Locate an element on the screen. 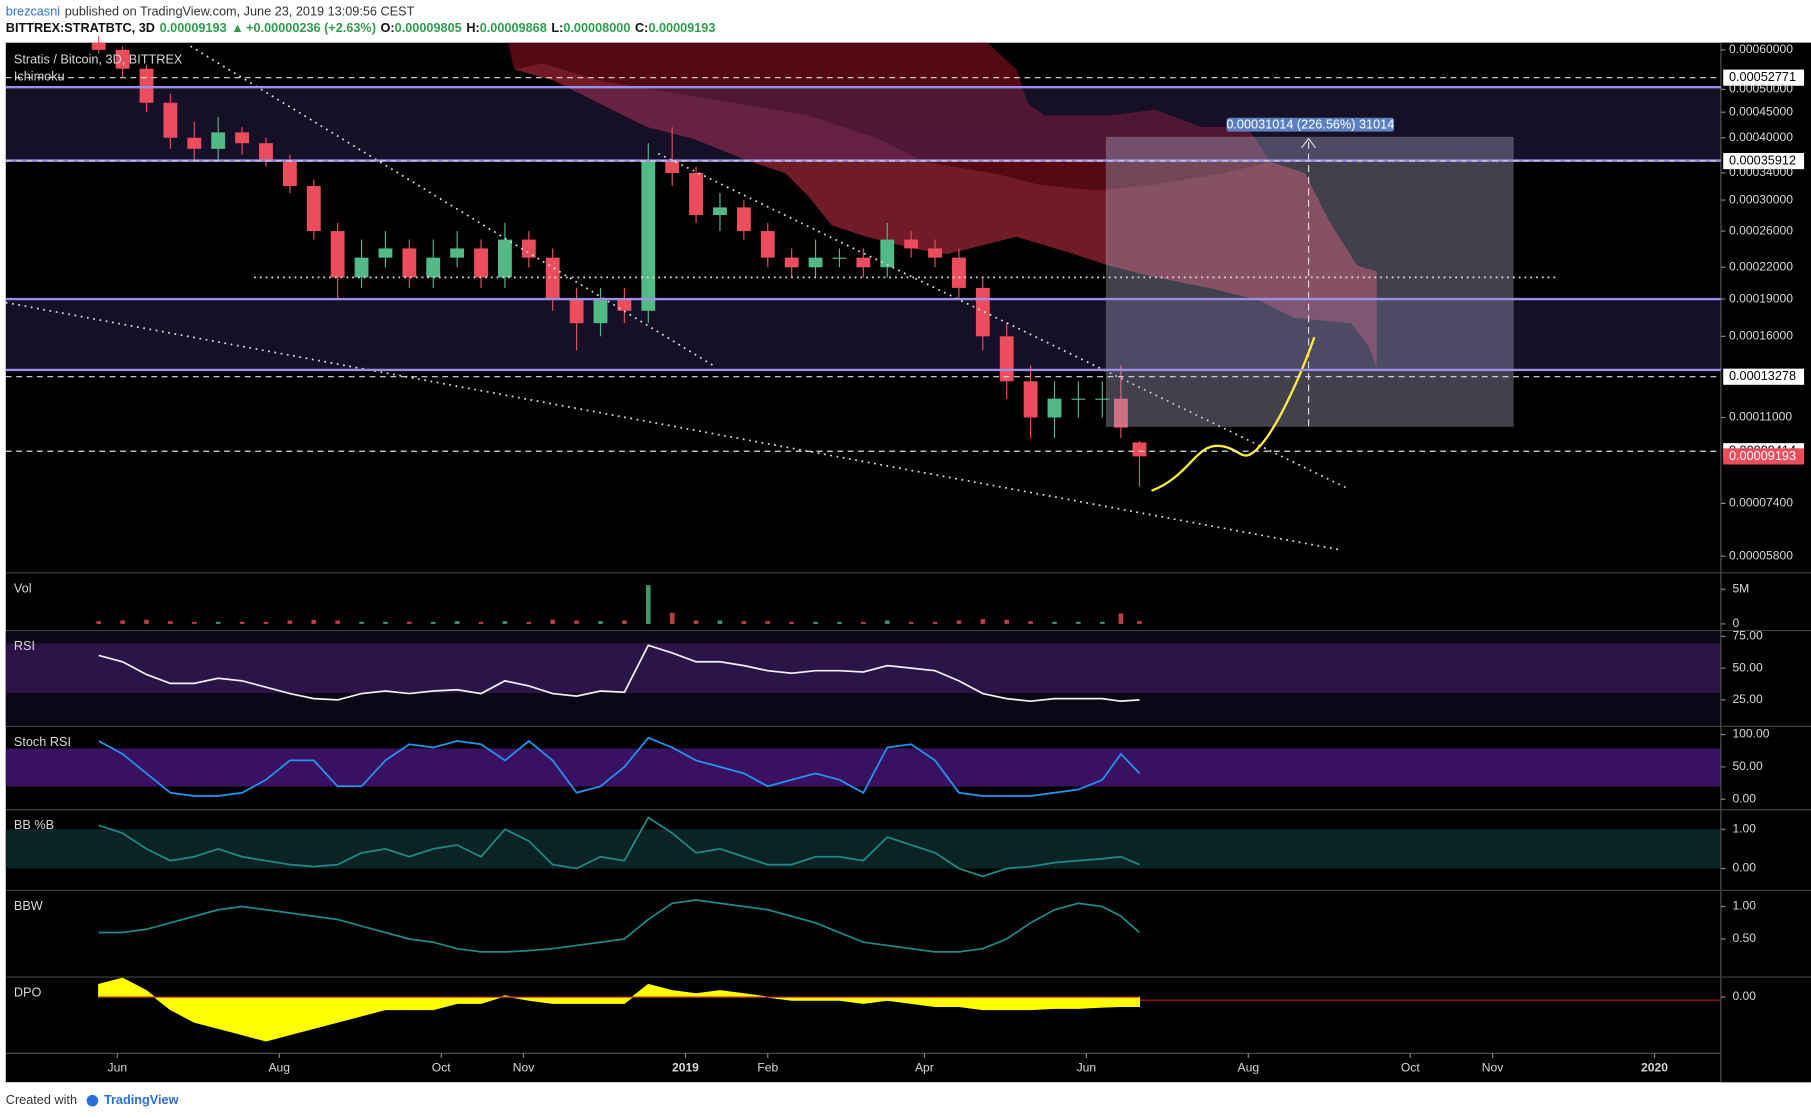  y-tick-label: 0.00 is located at coordinates (1744, 798).